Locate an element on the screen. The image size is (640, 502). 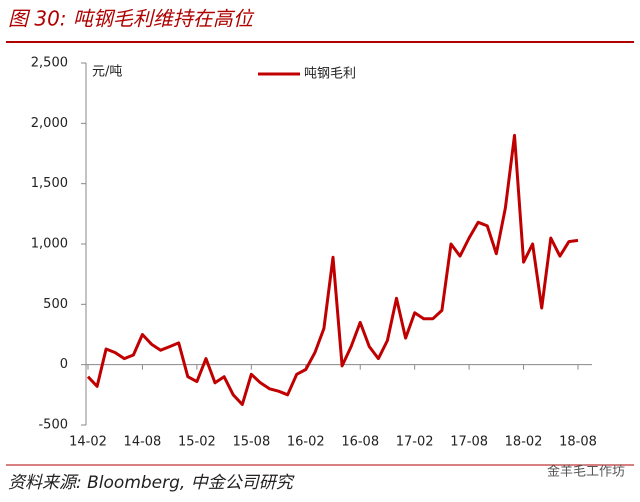
watermark: 金羊毛工作坊 is located at coordinates (586, 472).